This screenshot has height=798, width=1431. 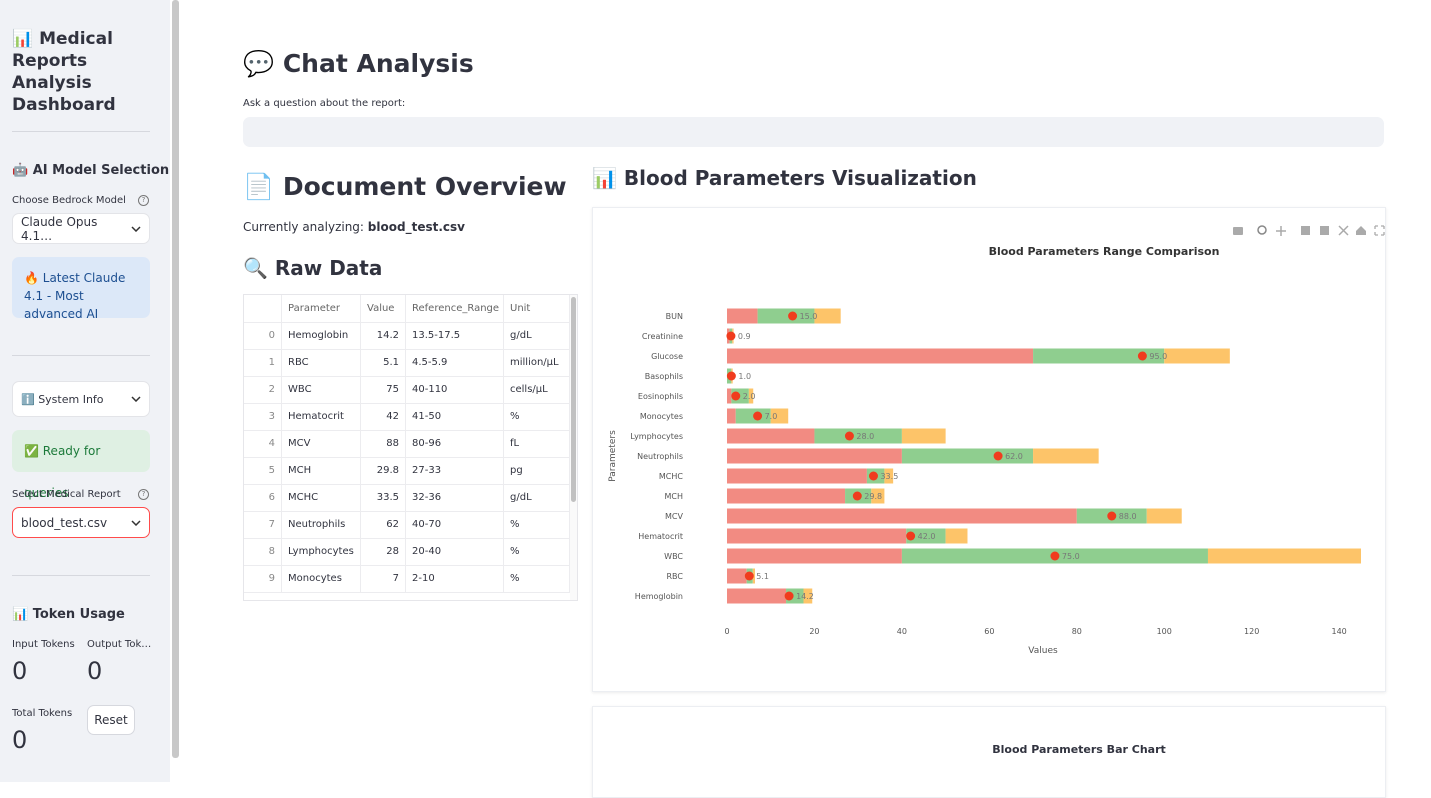 What do you see at coordinates (42, 713) in the screenshot?
I see `metric-label: Total Tokens` at bounding box center [42, 713].